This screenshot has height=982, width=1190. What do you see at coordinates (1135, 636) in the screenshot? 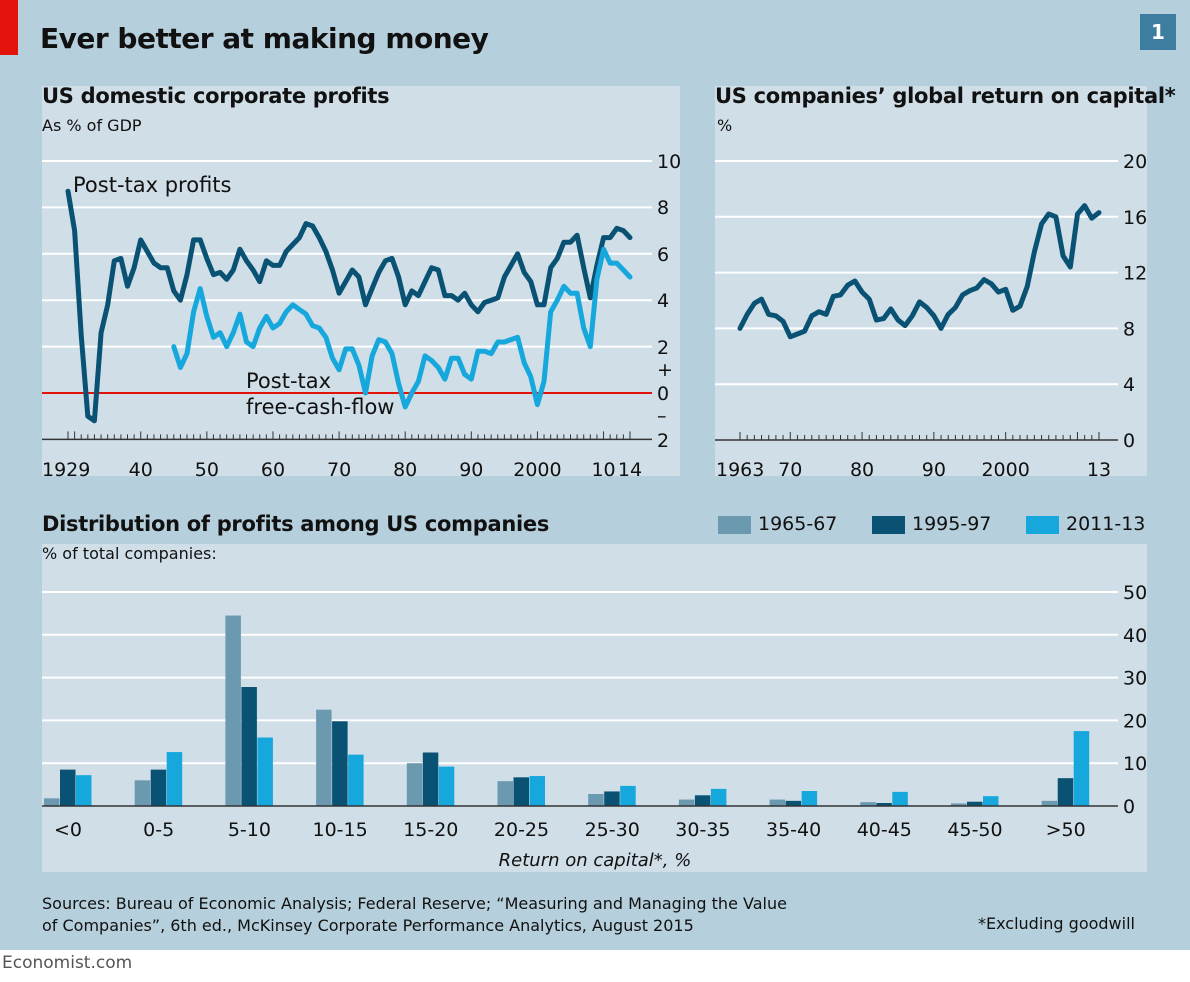
I see `y-tick-label: 40` at bounding box center [1135, 636].